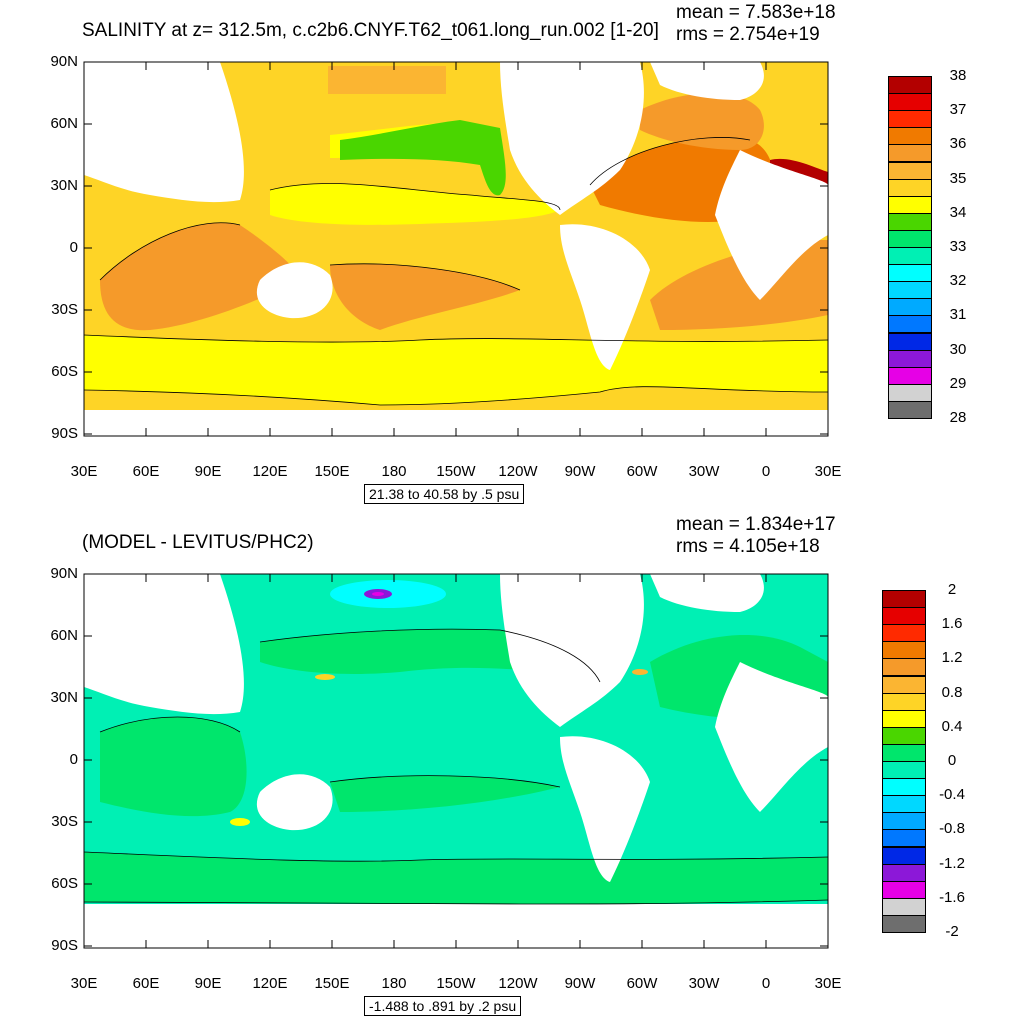  I want to click on colorbar-label: -1.6, so click(952, 897).